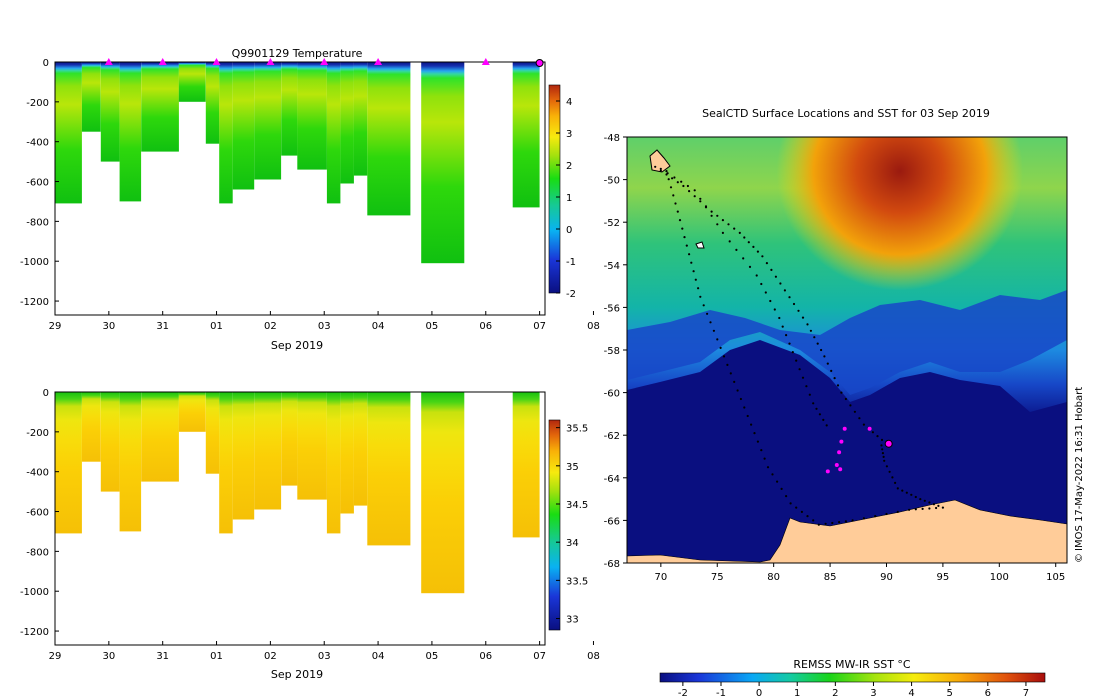 The height and width of the screenshot is (700, 1100). I want to click on colorbar-tick-label: 33.5, so click(577, 581).